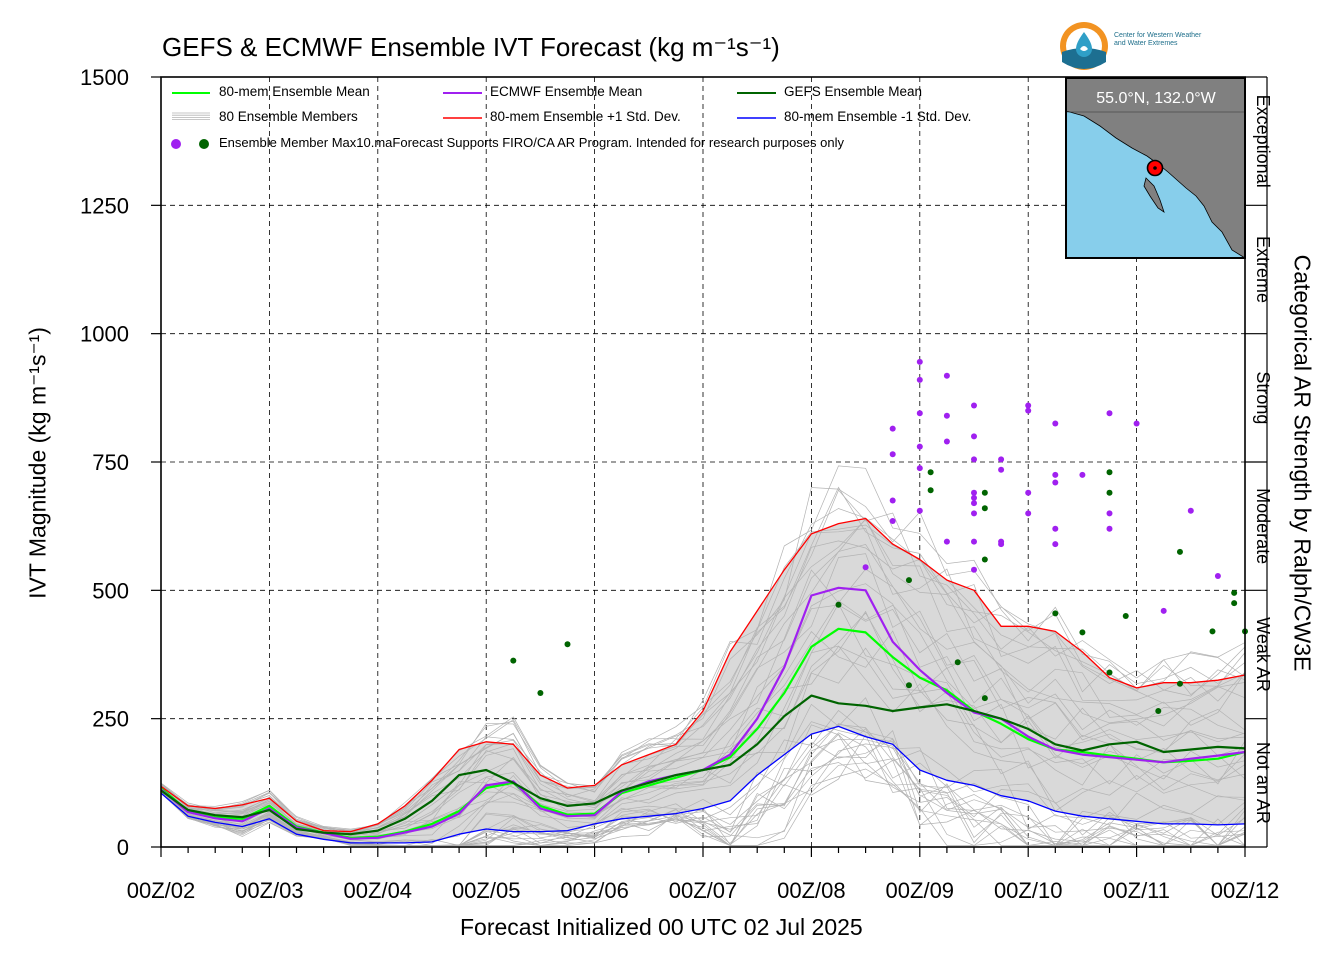 The image size is (1336, 962). What do you see at coordinates (104, 205) in the screenshot?
I see `y-tick-label: 1250` at bounding box center [104, 205].